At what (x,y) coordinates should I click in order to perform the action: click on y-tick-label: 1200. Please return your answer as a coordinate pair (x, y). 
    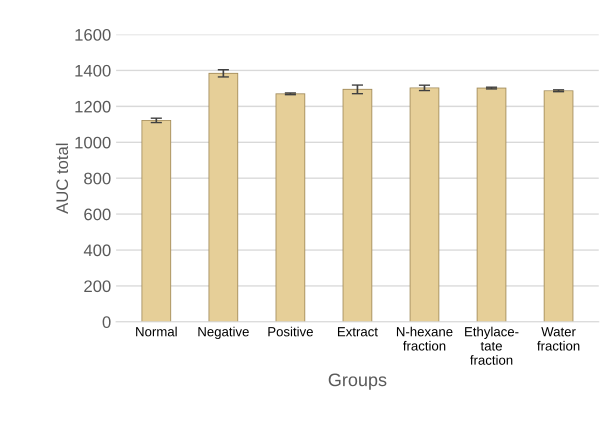
    Looking at the image, I should click on (93, 106).